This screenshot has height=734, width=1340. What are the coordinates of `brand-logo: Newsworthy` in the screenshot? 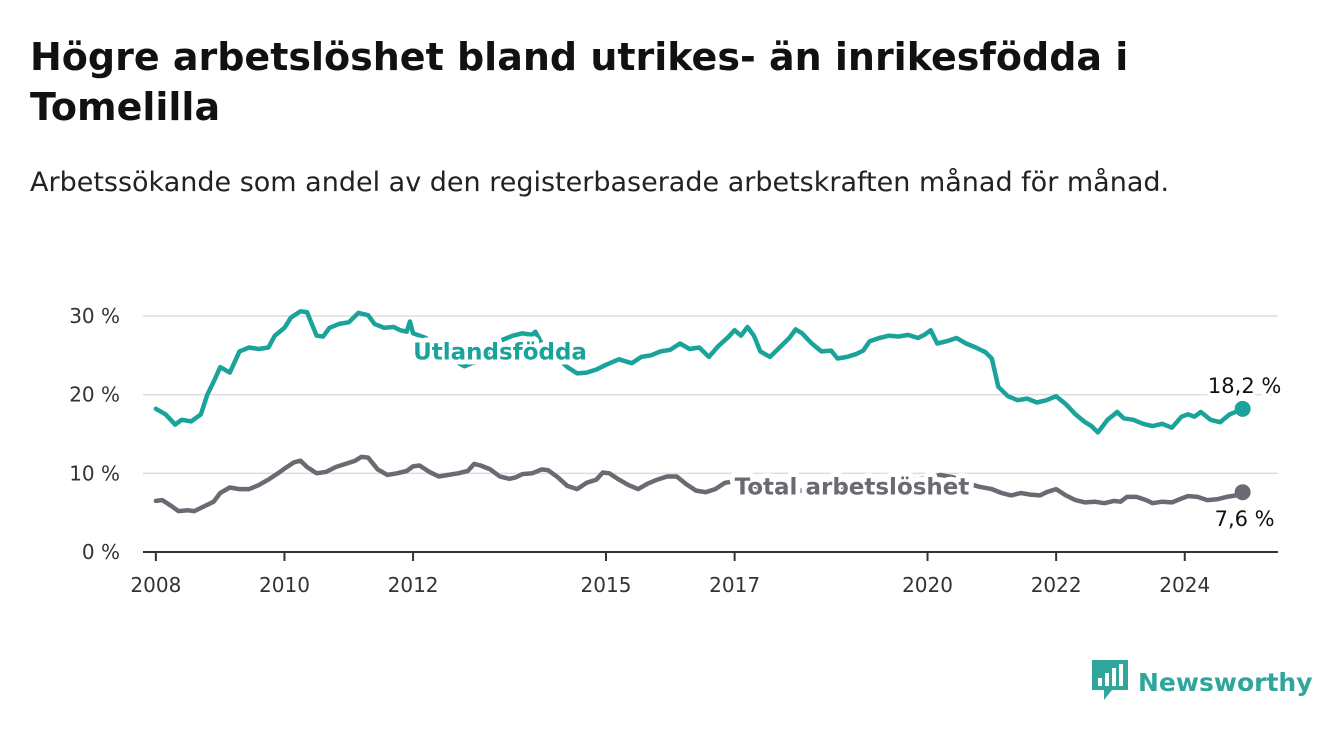 It's located at (1201, 682).